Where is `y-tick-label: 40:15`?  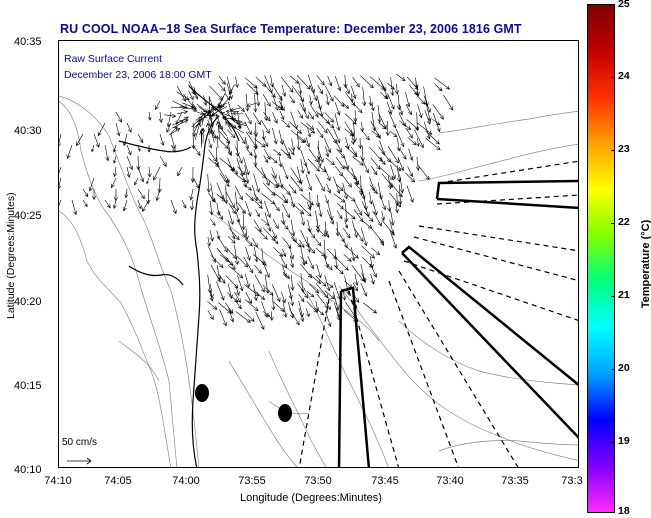
y-tick-label: 40:15 is located at coordinates (28, 386).